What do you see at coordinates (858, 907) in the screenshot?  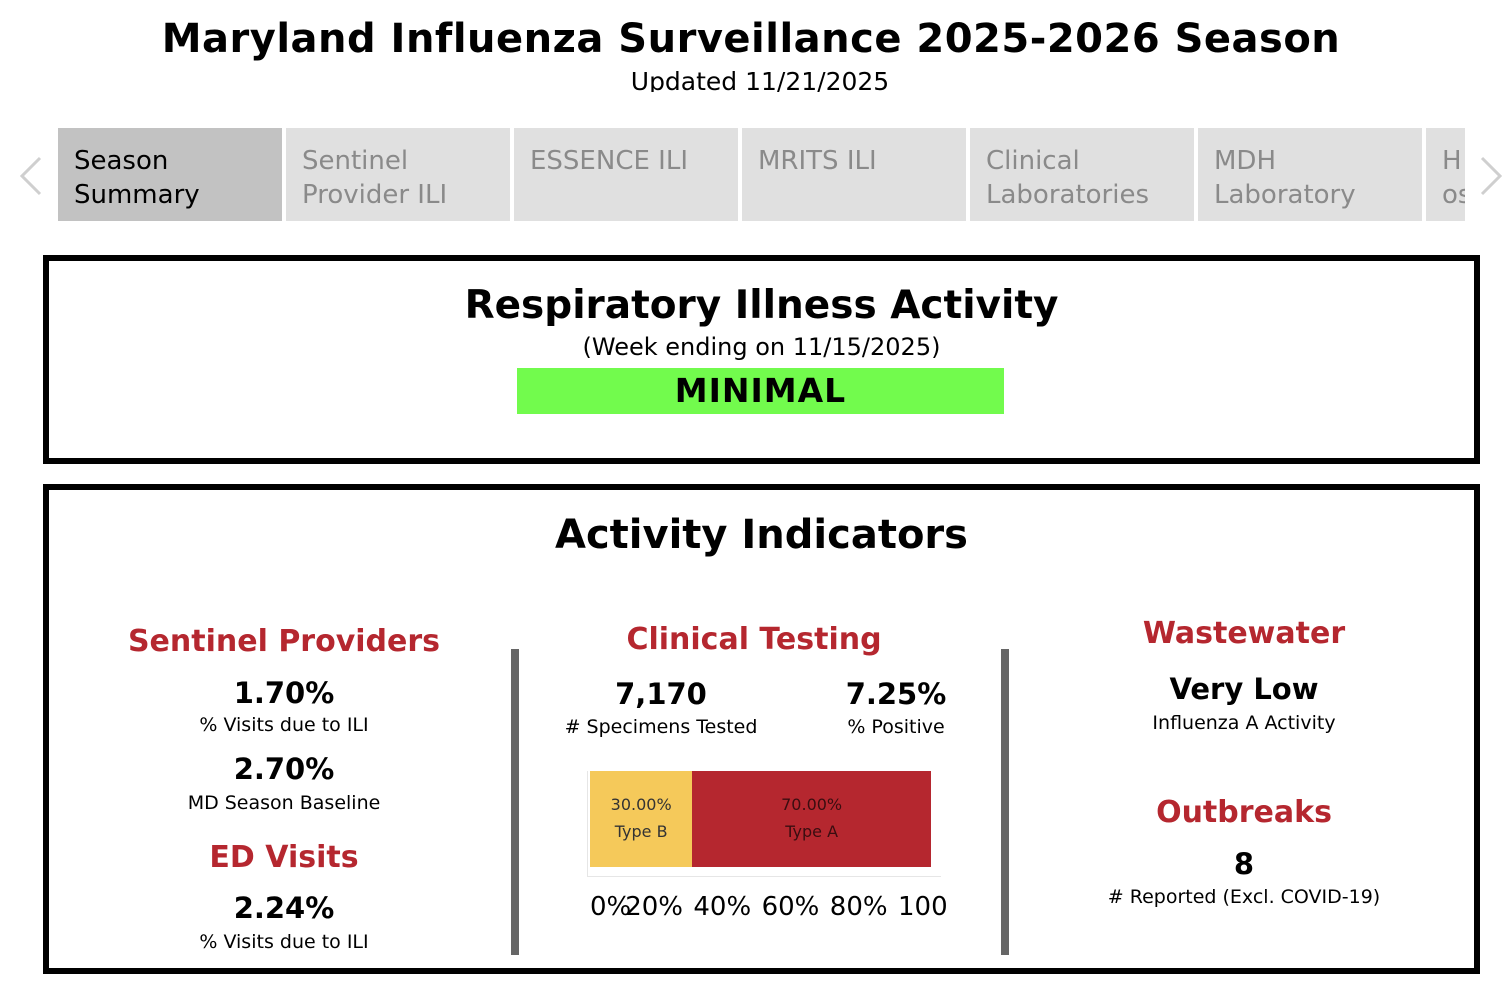 I see `x-tick-label: 80%` at bounding box center [858, 907].